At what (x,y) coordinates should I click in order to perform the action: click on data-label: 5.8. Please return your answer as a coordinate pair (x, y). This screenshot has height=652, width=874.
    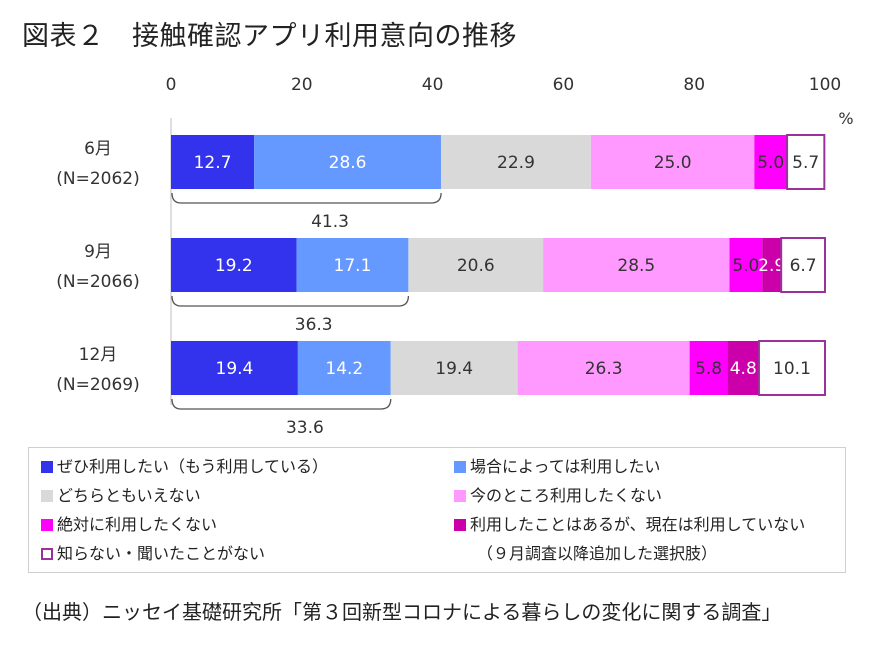
    Looking at the image, I should click on (708, 369).